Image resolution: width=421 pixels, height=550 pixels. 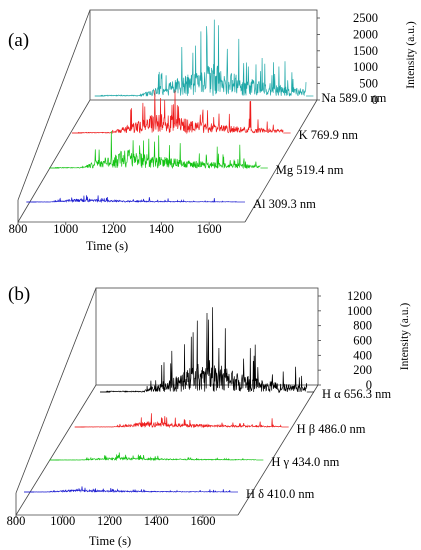 What do you see at coordinates (365, 18) in the screenshot?
I see `y-tick-label: 2500` at bounding box center [365, 18].